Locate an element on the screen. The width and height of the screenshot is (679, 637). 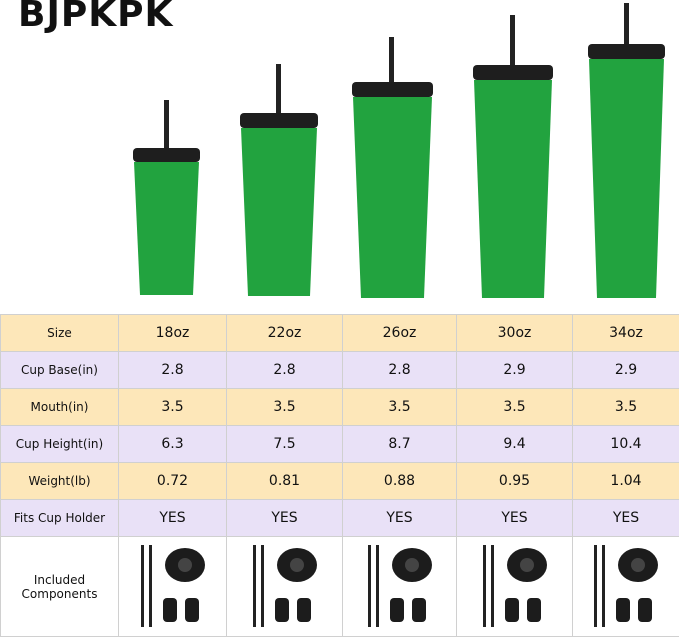
cell: 7.5 is located at coordinates (285, 444).